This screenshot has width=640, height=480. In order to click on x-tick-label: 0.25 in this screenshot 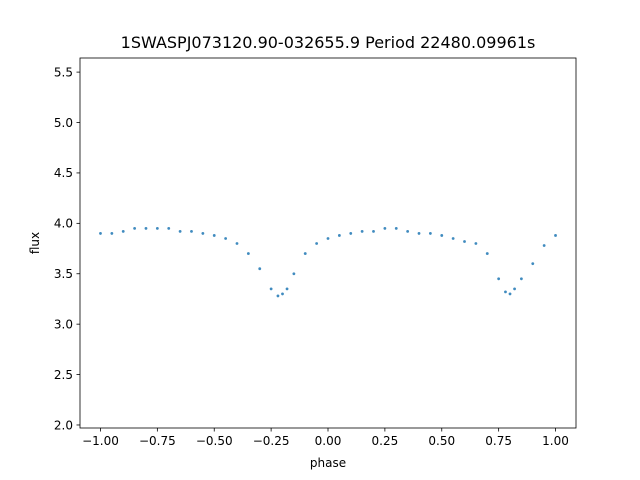, I will do `click(385, 441)`.